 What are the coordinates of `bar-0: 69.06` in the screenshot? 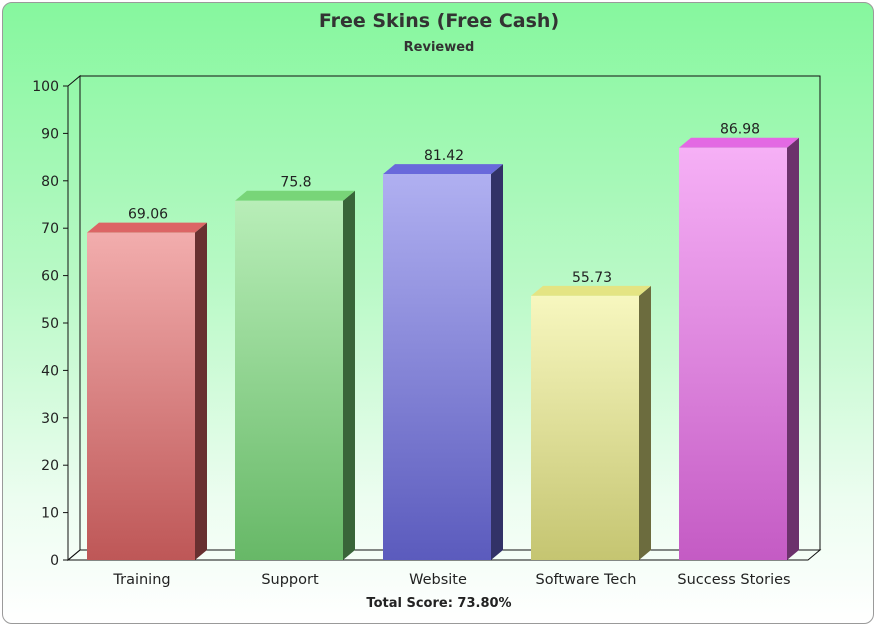 It's located at (147, 384).